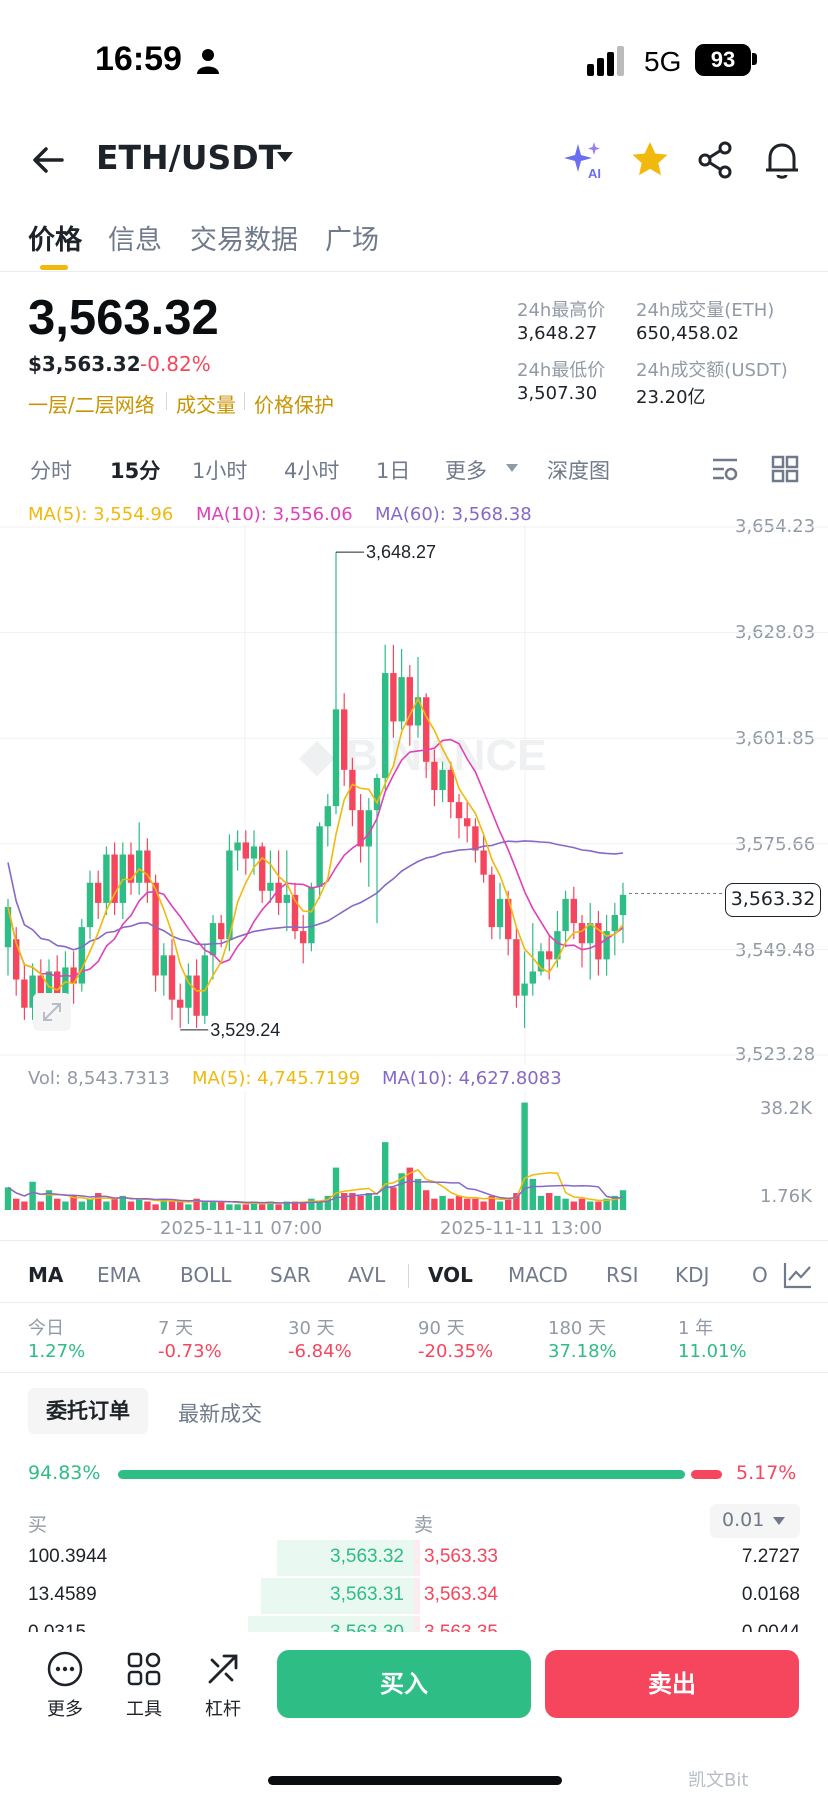 The image size is (828, 1800). What do you see at coordinates (423, 755) in the screenshot?
I see `watermark-logo: ◆ BINANCE` at bounding box center [423, 755].